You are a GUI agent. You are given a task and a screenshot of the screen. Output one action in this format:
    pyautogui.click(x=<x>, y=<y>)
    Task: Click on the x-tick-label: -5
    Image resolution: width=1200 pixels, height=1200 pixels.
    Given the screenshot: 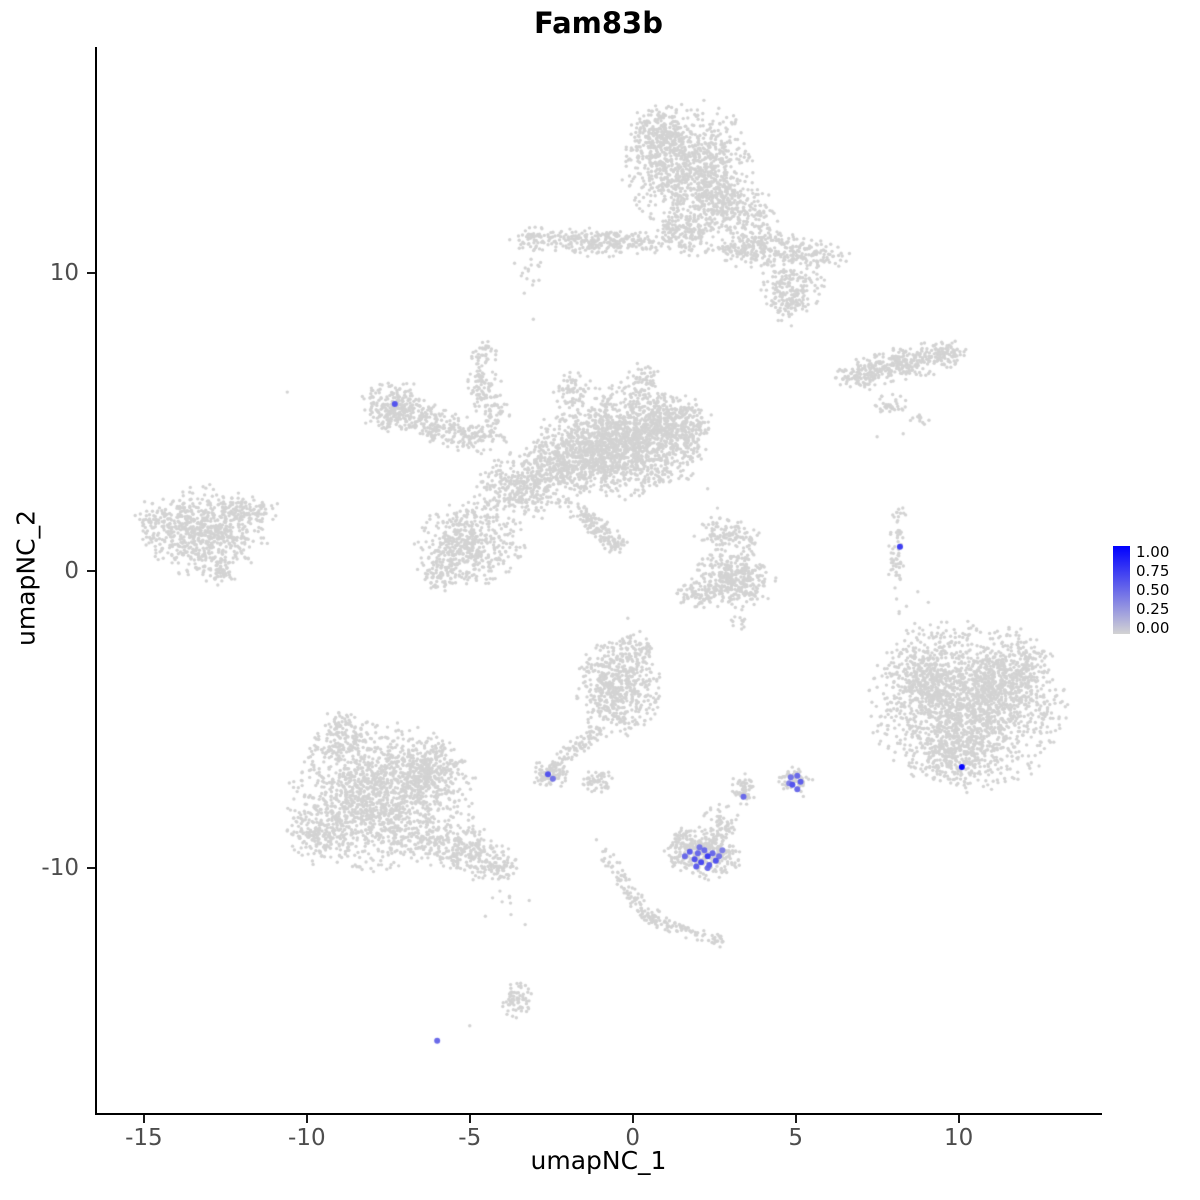 What is the action you would take?
    pyautogui.click(x=470, y=1138)
    